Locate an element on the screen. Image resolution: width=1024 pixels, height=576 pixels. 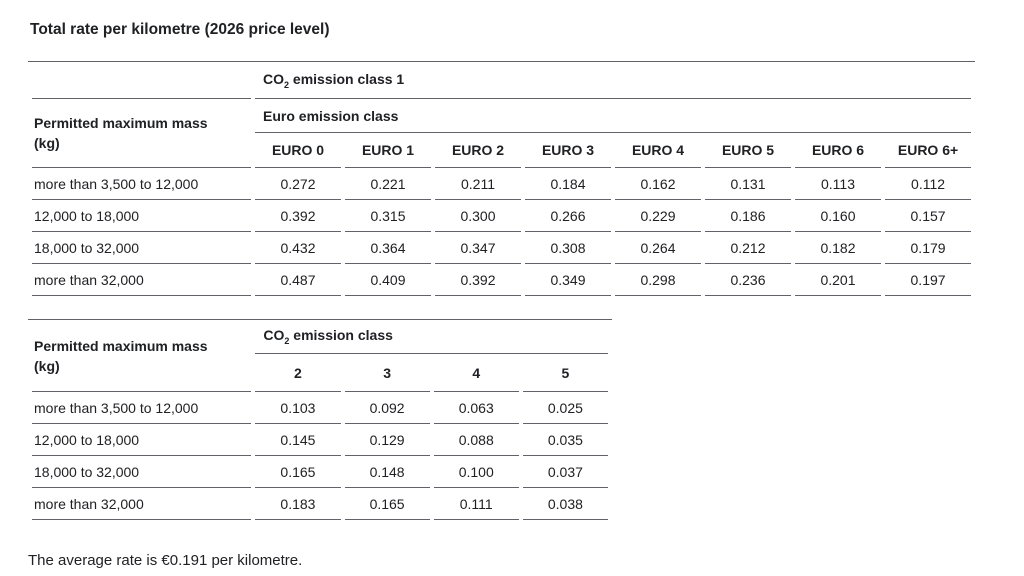
rate-cell: 0.432 is located at coordinates (298, 248).